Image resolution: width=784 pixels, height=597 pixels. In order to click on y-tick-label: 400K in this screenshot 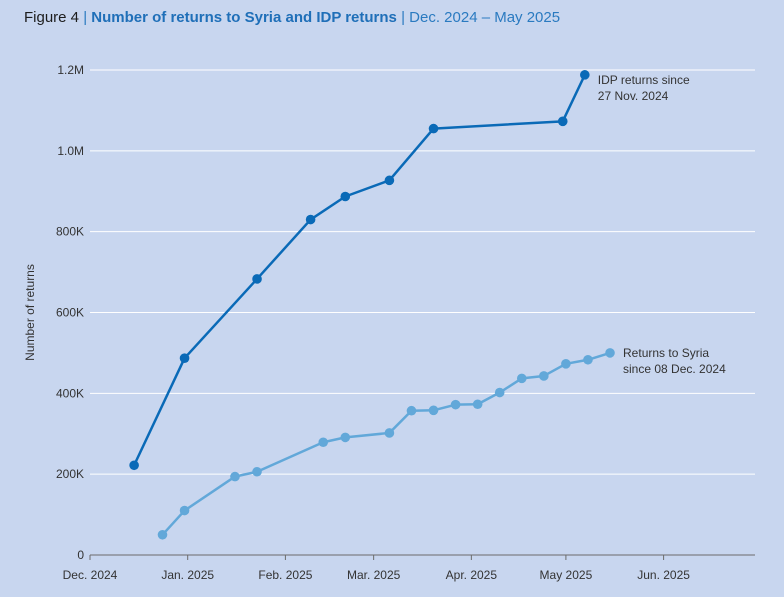, I will do `click(70, 393)`.